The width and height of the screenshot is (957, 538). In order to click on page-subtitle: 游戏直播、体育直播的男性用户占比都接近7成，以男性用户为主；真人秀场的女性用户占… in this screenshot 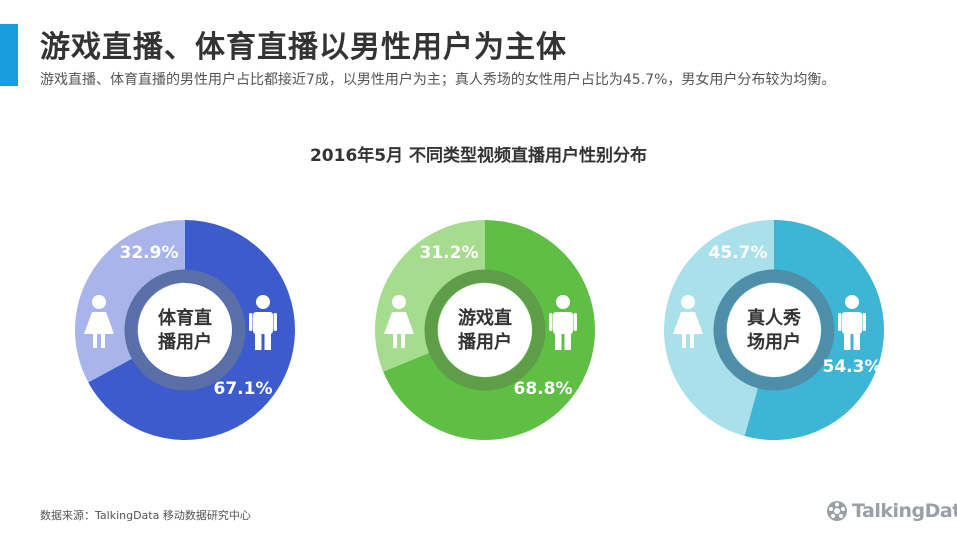, I will do `click(438, 80)`.